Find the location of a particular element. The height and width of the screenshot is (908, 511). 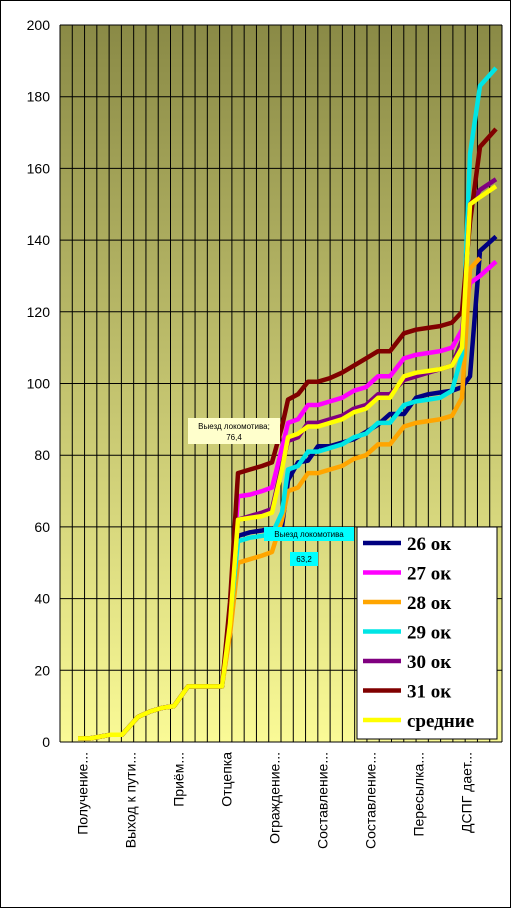

legend-label: 28 ок is located at coordinates (429, 603).